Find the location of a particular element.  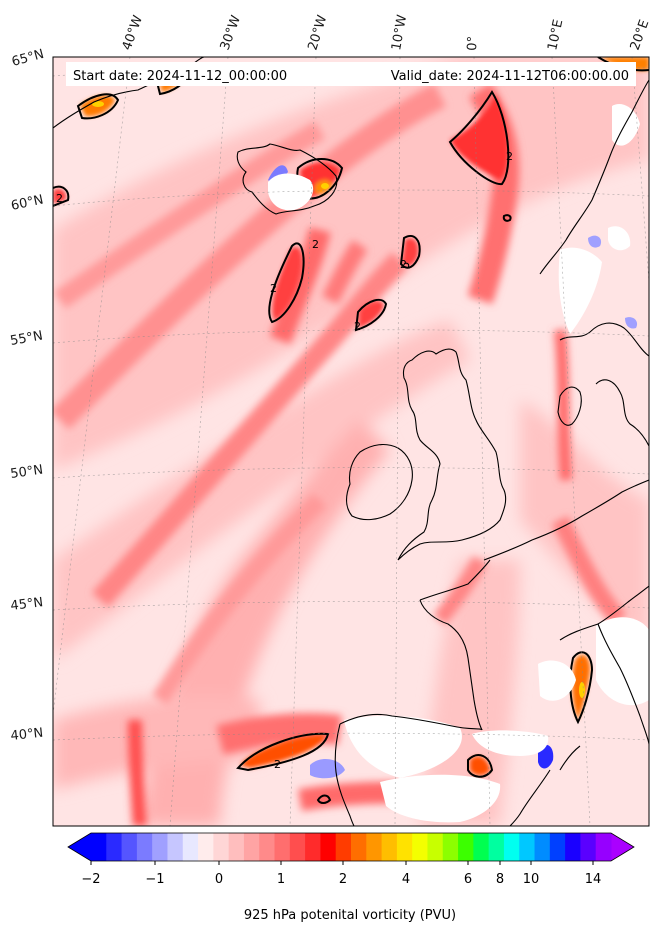

colorbar-tick-label: −1 is located at coordinates (154, 879).